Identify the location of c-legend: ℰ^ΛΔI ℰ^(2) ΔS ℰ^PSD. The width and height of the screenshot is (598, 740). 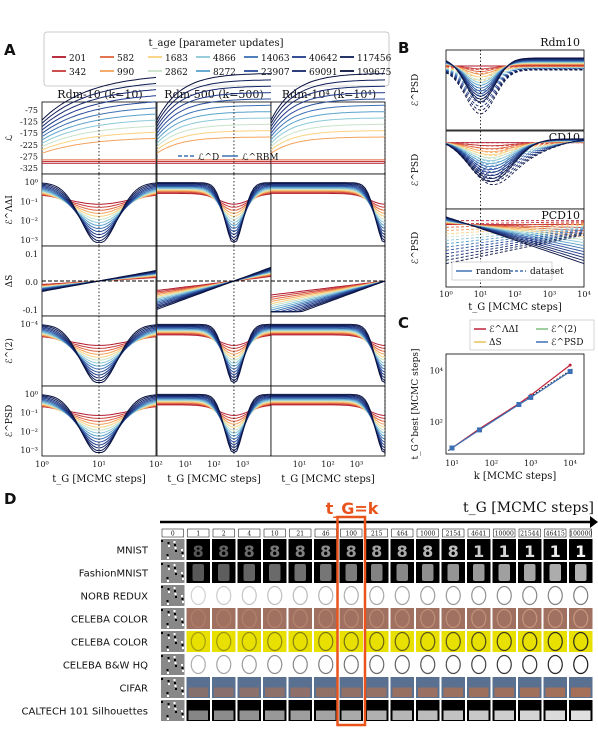
(532, 335).